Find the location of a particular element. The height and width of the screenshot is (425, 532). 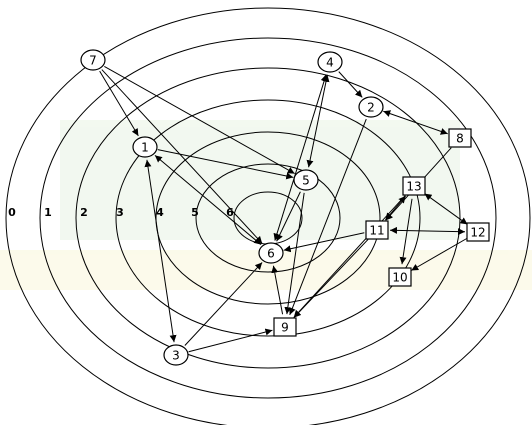

ring-labels: 0 1 2 3 4 5 6 is located at coordinates (121, 212).